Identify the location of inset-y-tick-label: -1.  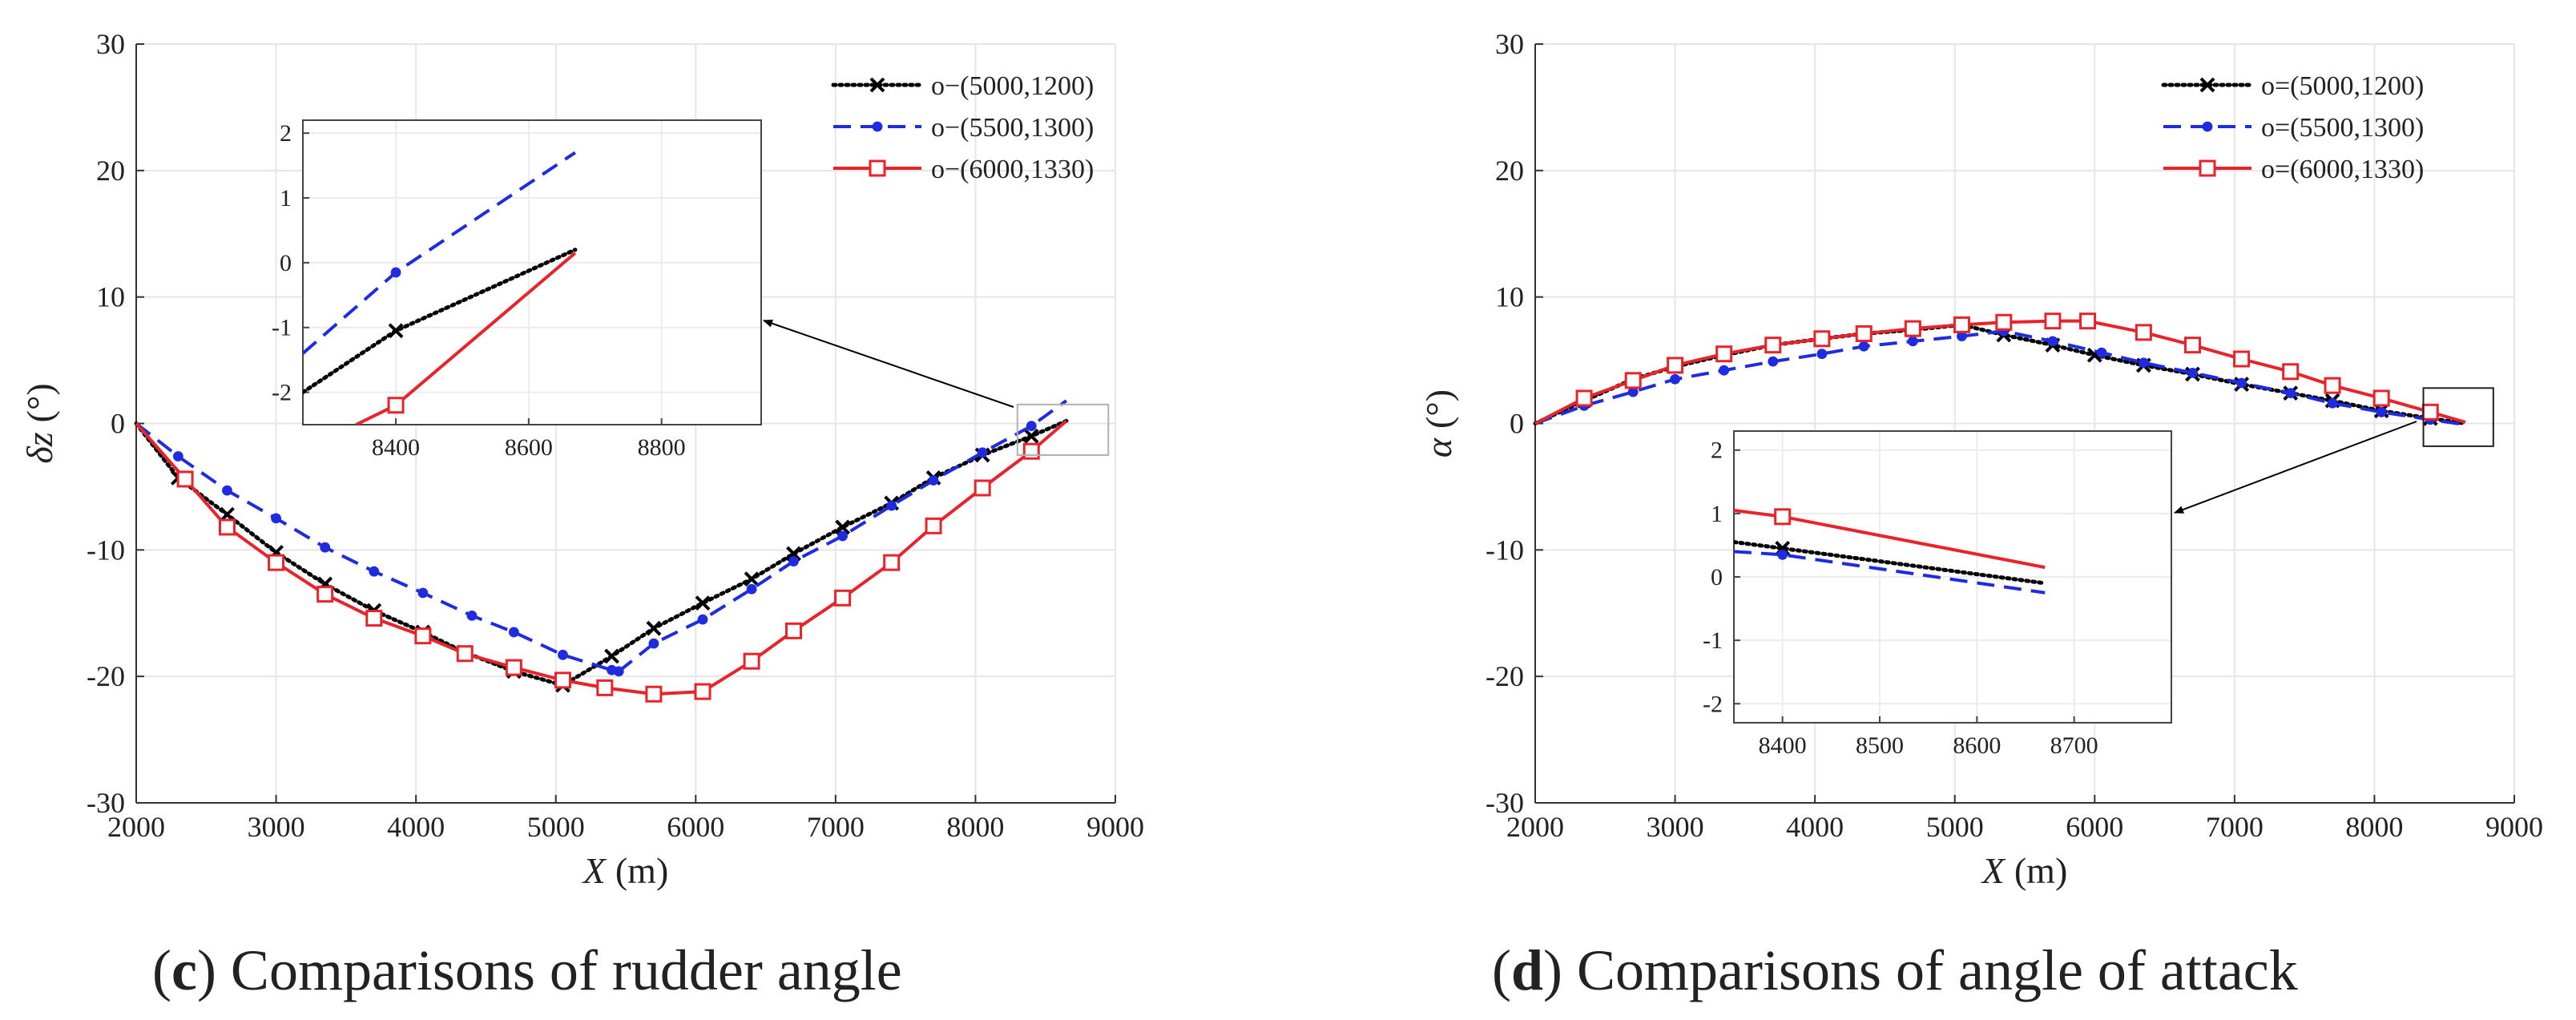
(1713, 640).